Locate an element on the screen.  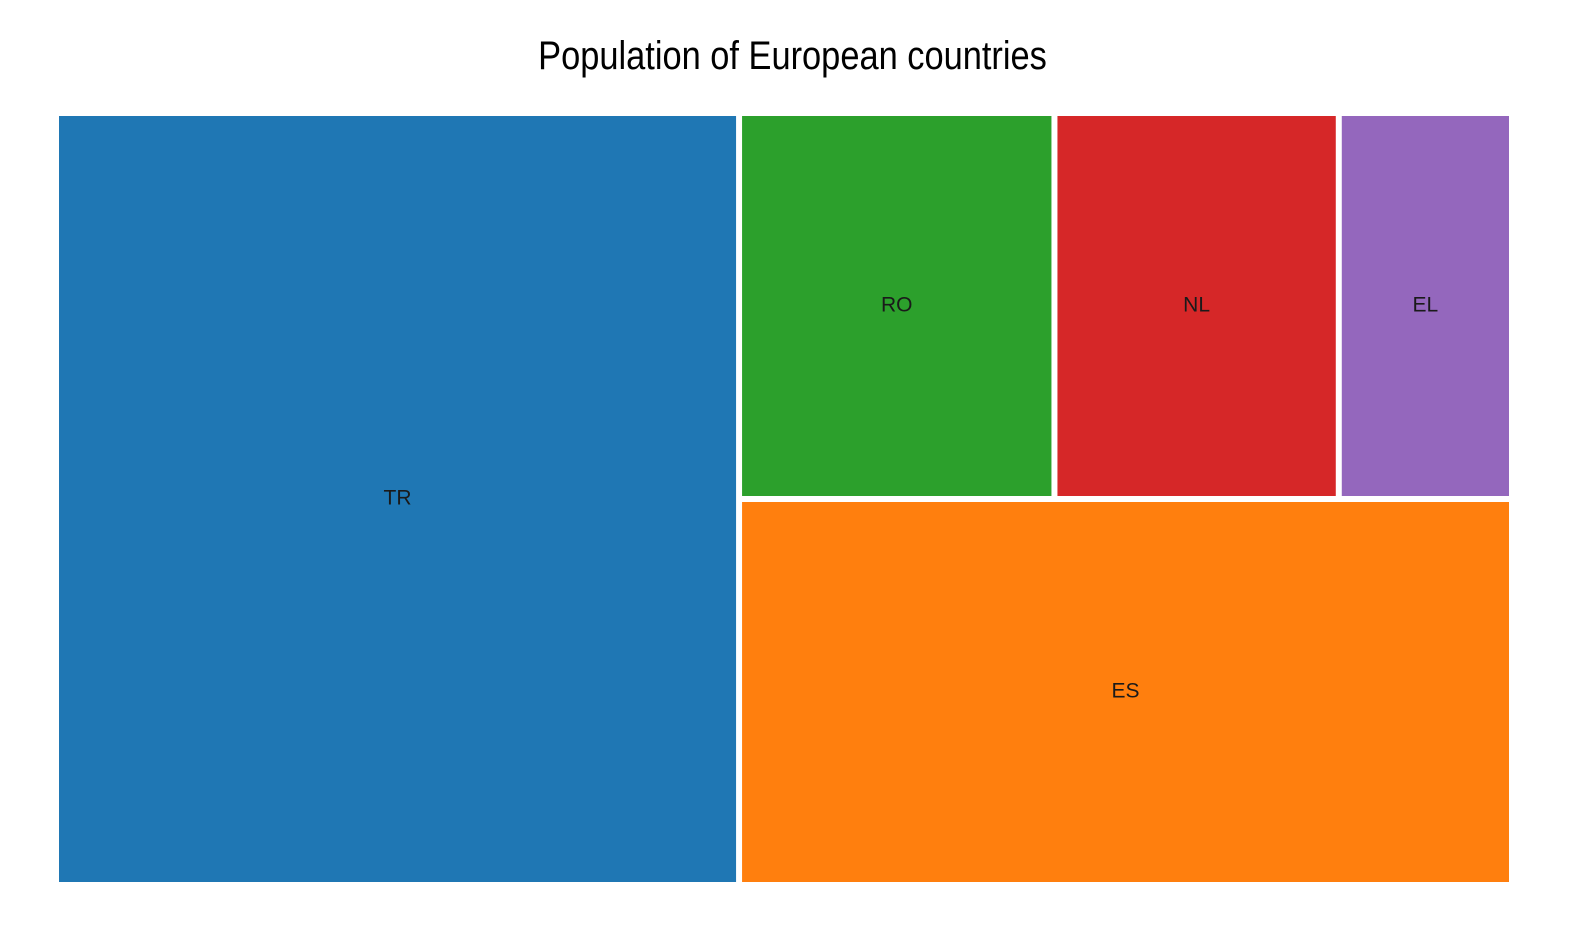
tile-rect-el is located at coordinates (1425, 306).